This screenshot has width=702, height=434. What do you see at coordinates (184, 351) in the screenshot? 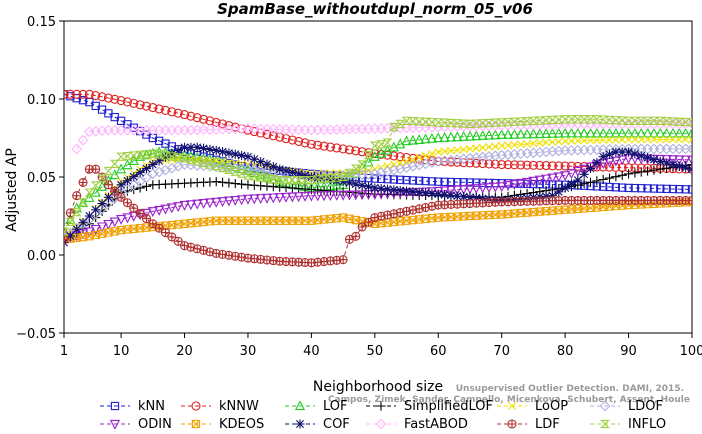
I see `x-tick-label: 20` at bounding box center [184, 351].